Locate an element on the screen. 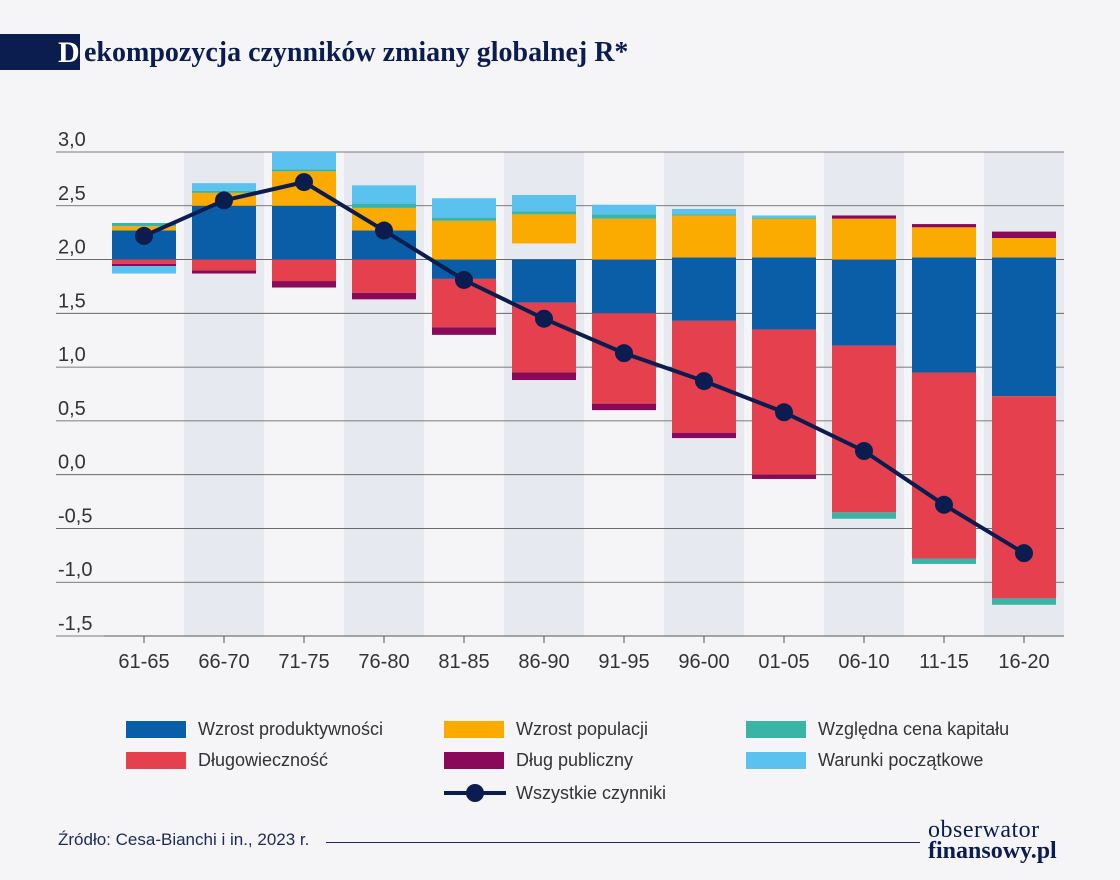  title-accent-bar is located at coordinates (40, 52).